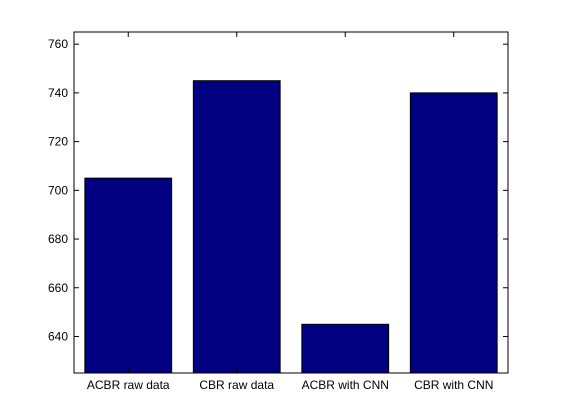  Describe the element at coordinates (345, 385) in the screenshot. I see `x-tick-label: ACBR with CNN` at that location.